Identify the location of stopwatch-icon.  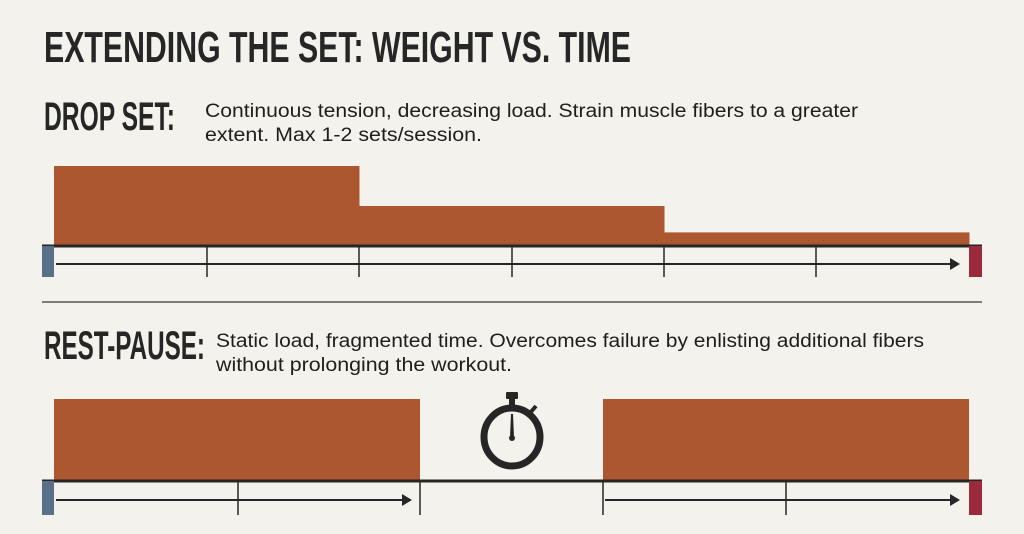
(512, 431).